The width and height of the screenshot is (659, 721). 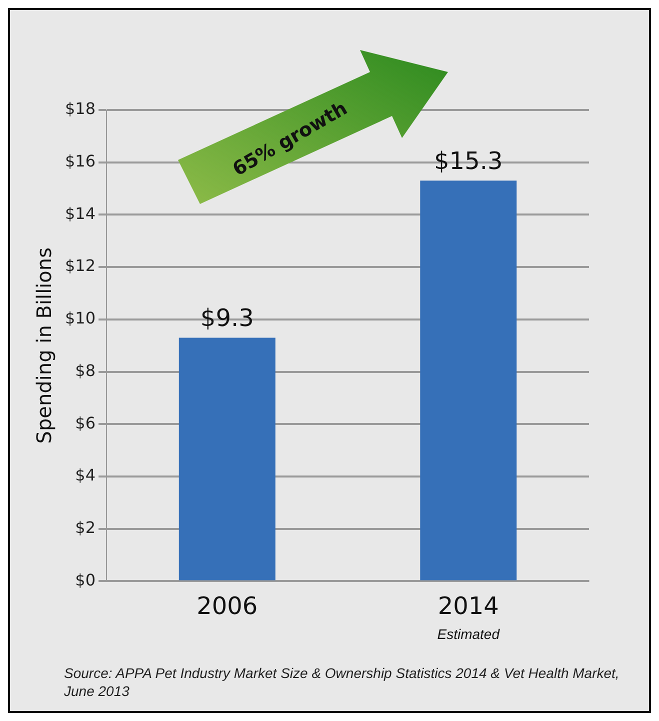 What do you see at coordinates (85, 580) in the screenshot?
I see `y-tick-label: $0` at bounding box center [85, 580].